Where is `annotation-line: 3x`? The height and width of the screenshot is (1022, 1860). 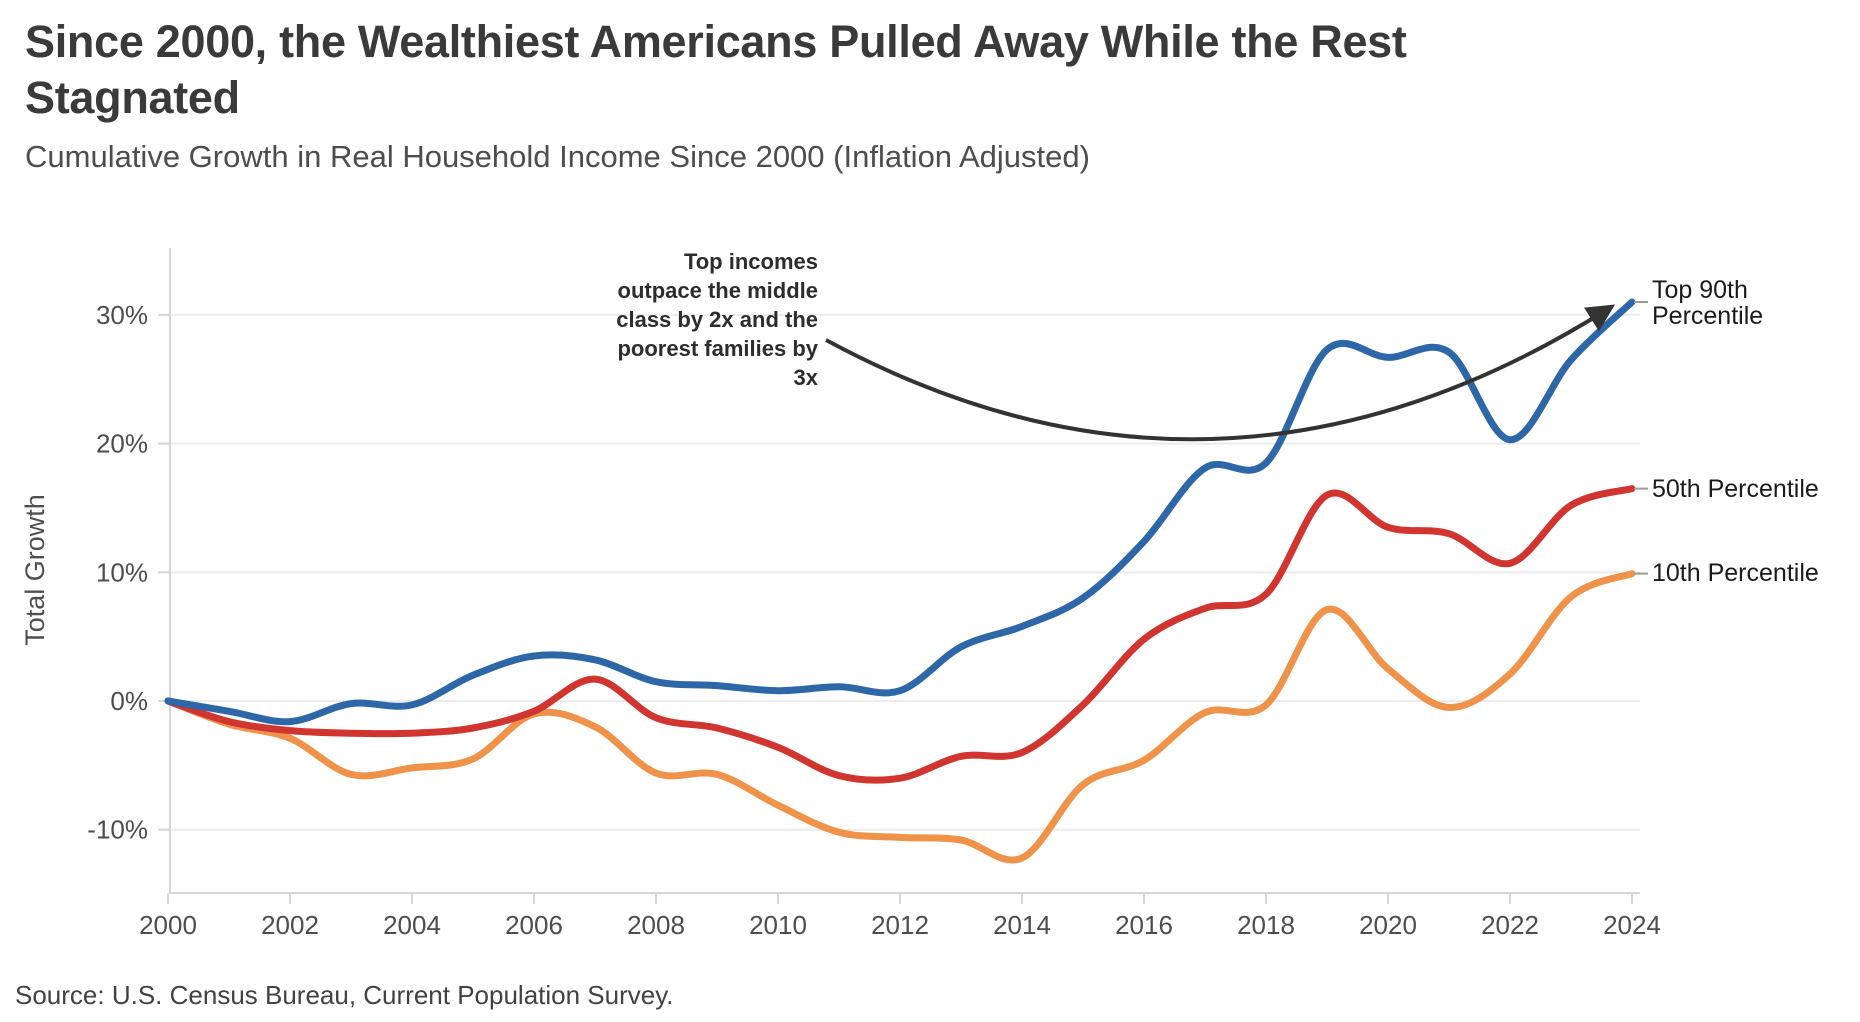
annotation-line: 3x is located at coordinates (805, 377).